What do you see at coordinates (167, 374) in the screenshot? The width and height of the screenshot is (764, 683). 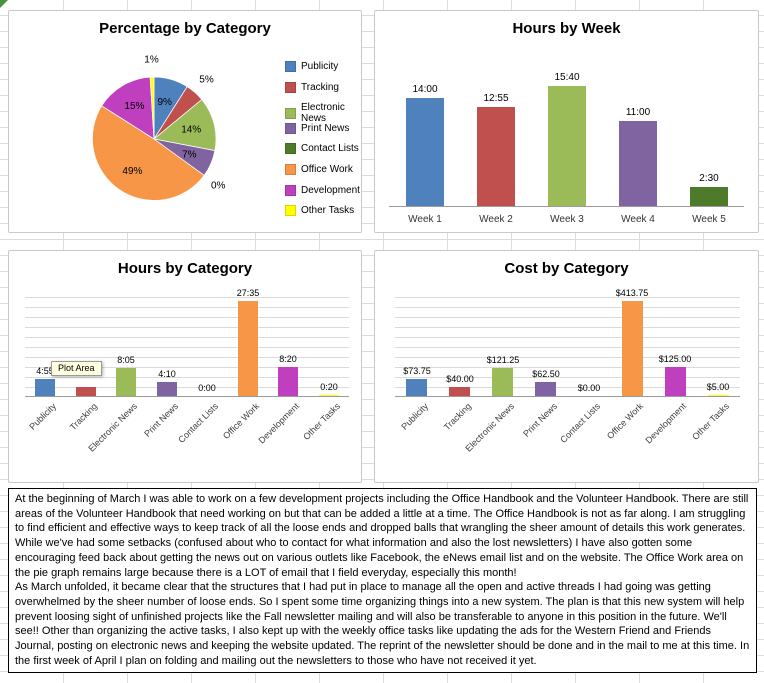 I see `value-label: 4:10` at bounding box center [167, 374].